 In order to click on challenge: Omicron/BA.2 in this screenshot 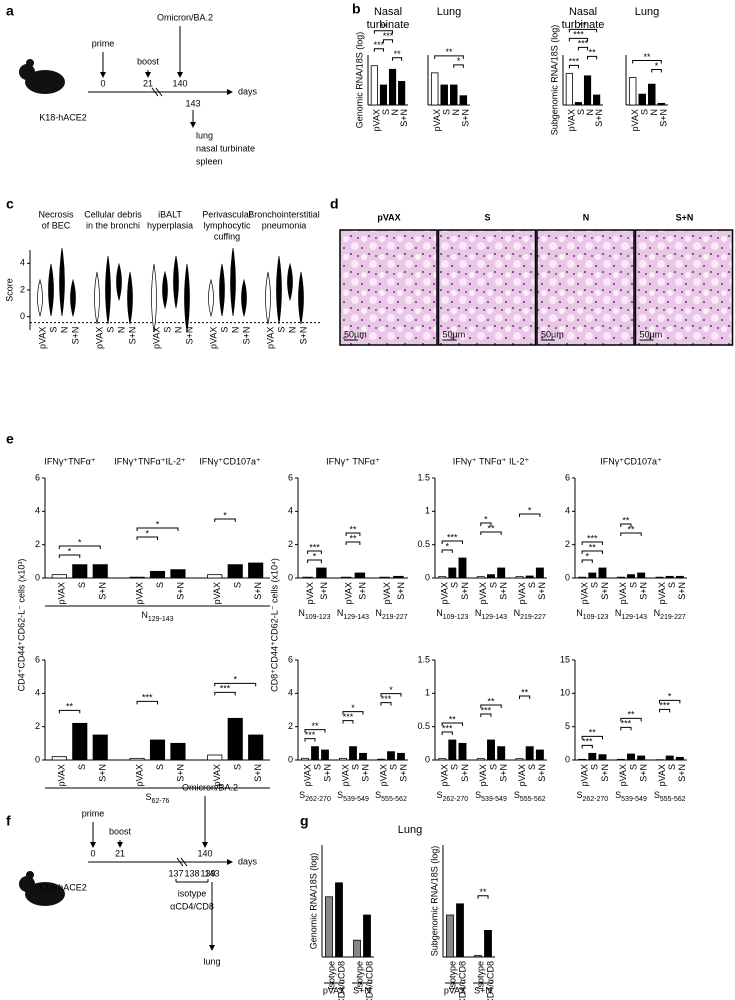, I will do `click(185, 17)`.